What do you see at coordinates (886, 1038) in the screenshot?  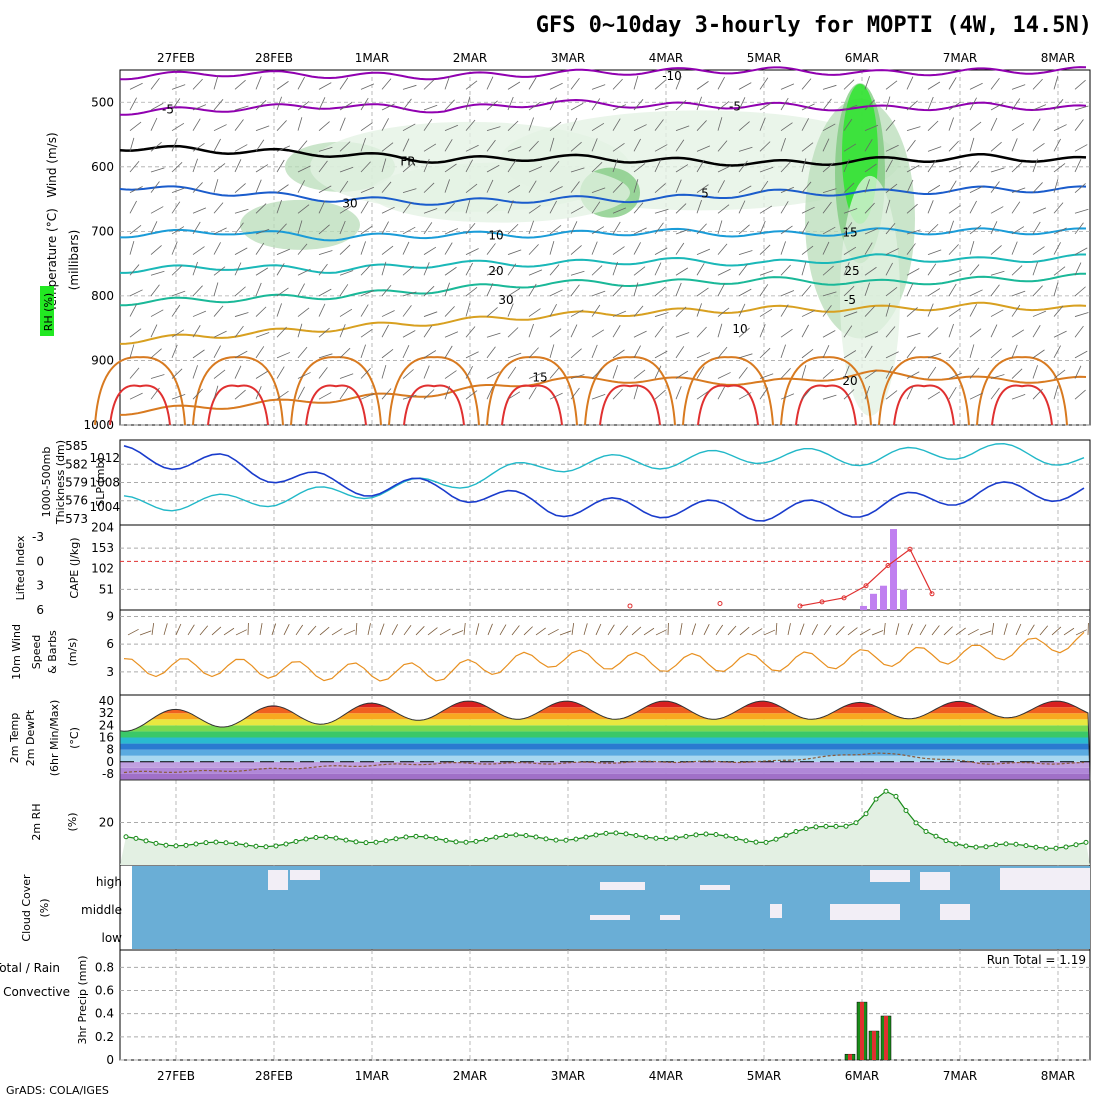 I see `precip-convective-bar` at bounding box center [886, 1038].